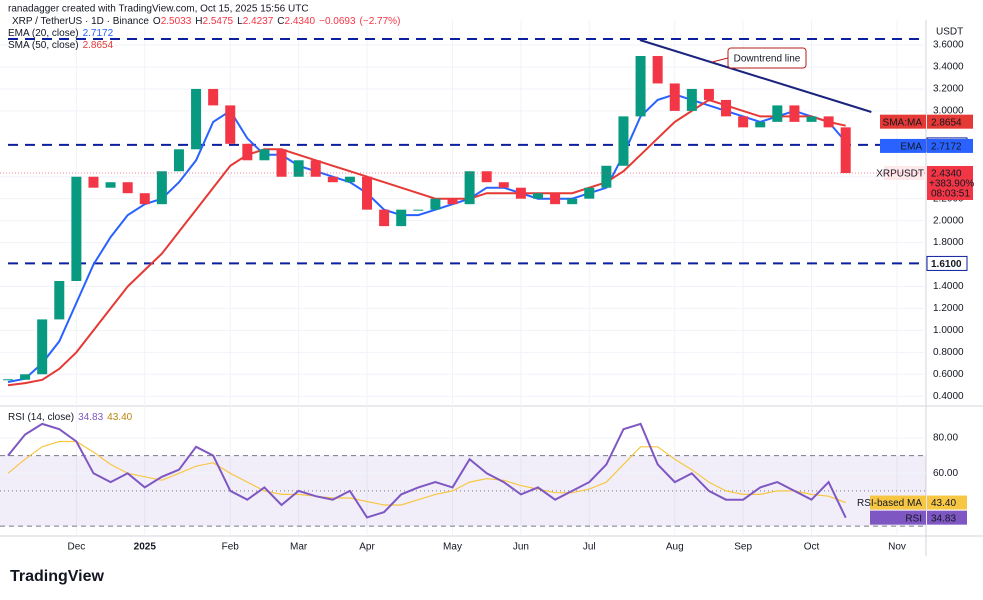  Describe the element at coordinates (948, 242) in the screenshot. I see `y-tick-label: 1.8000` at that location.